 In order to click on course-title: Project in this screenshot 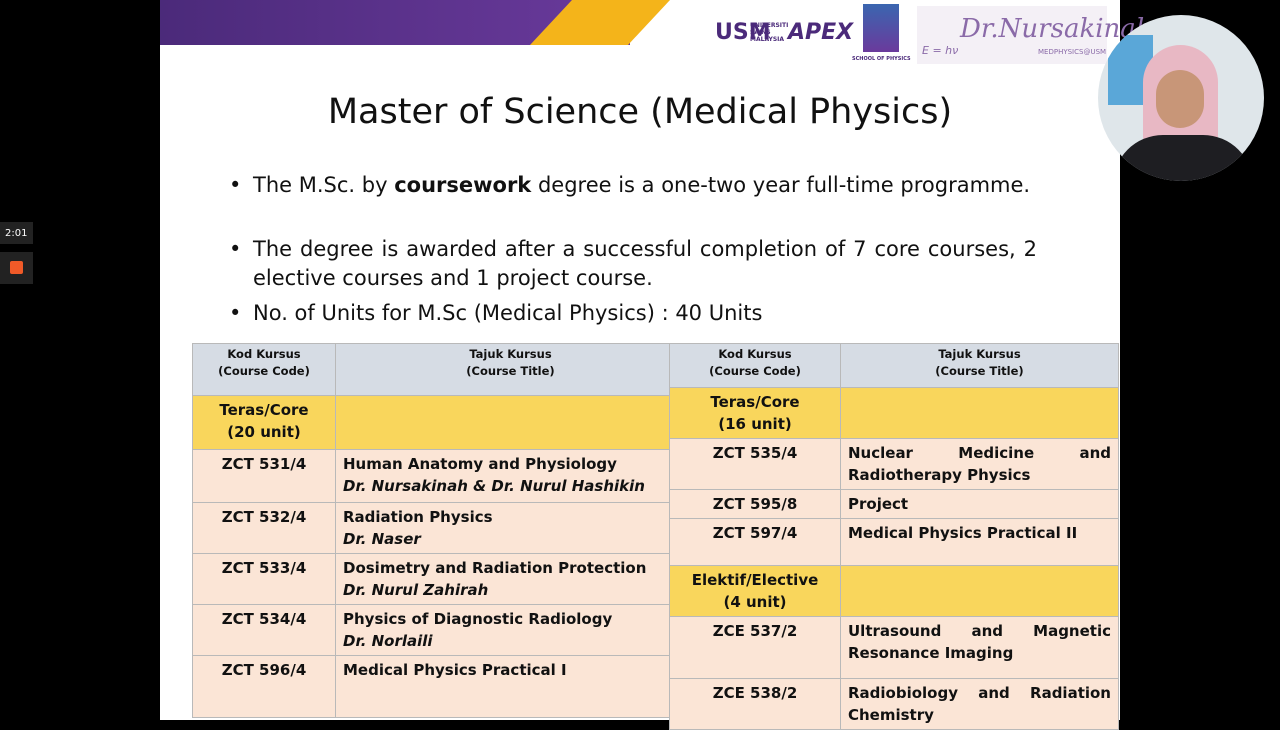, I will do `click(878, 504)`.